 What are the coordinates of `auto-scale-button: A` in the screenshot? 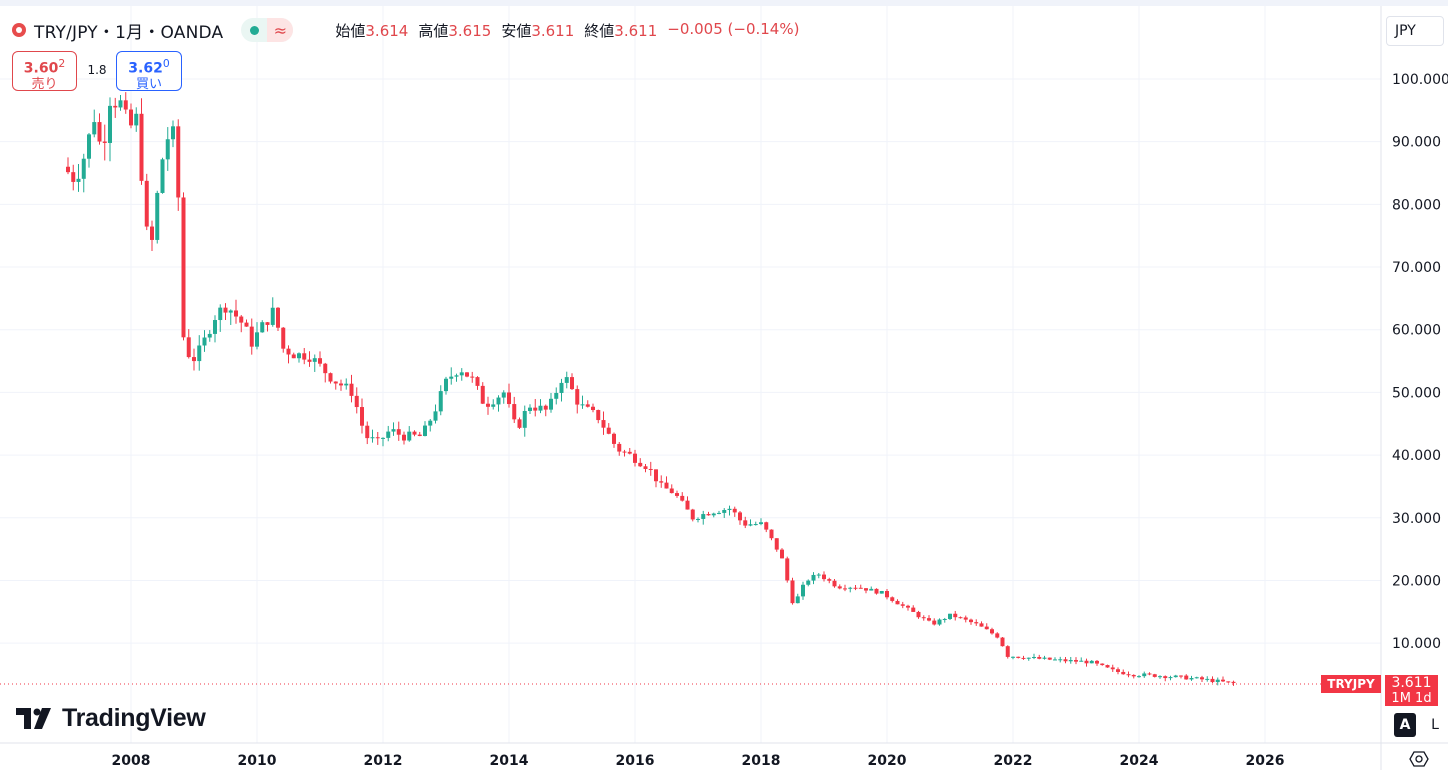 It's located at (1405, 725).